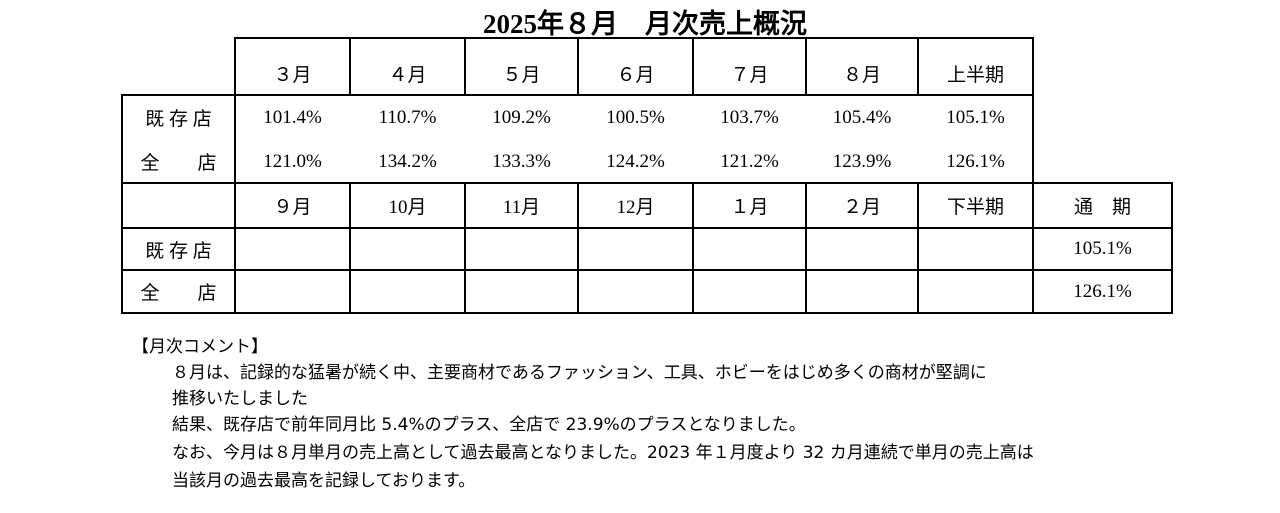 The image size is (1280, 513). What do you see at coordinates (292, 207) in the screenshot?
I see `column-header: ９月` at bounding box center [292, 207].